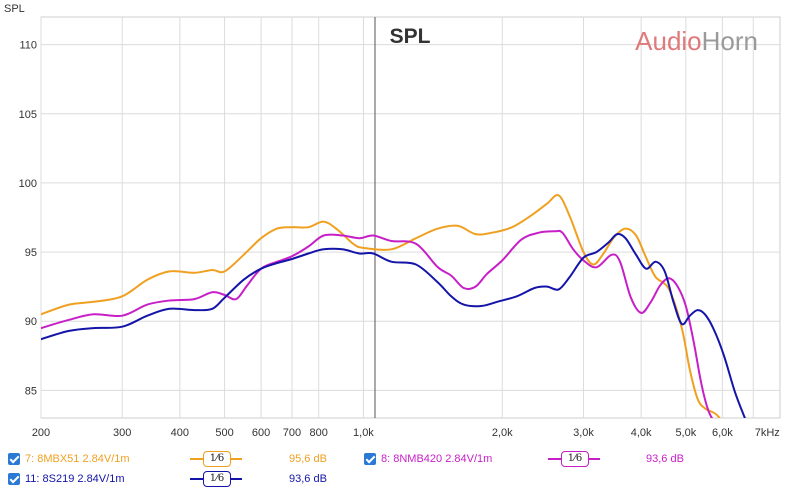  Describe the element at coordinates (77, 459) in the screenshot. I see `legend-label-1: 7: 8MBX51 2.84V/1m` at that location.